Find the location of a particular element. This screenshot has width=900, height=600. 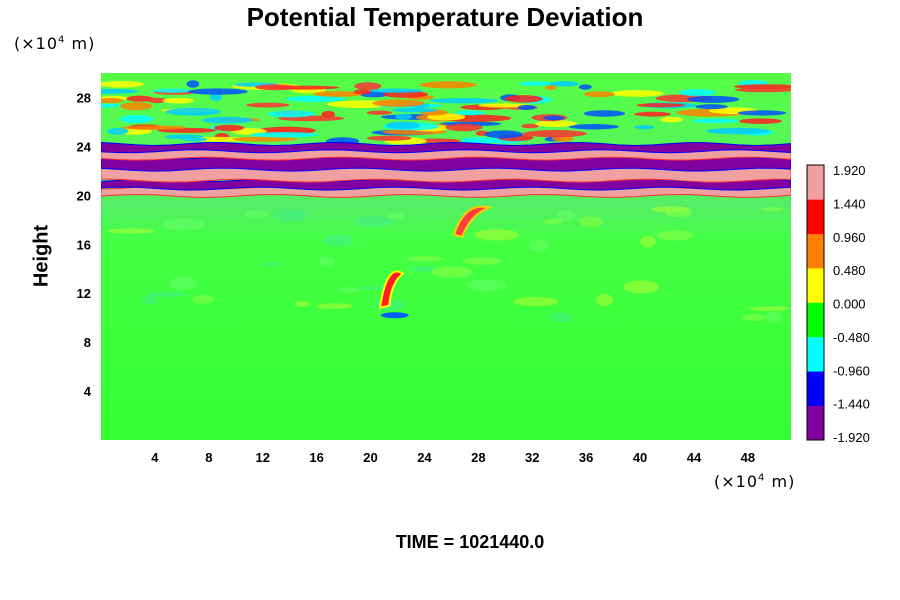

chart-title: Potential Temperature Deviation is located at coordinates (445, 17).